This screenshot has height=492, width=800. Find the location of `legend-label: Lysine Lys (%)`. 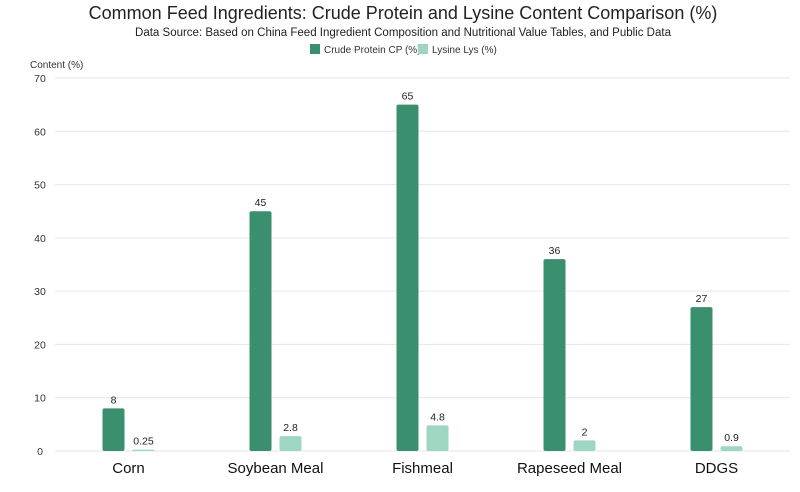

legend-label: Lysine Lys (%) is located at coordinates (464, 50).